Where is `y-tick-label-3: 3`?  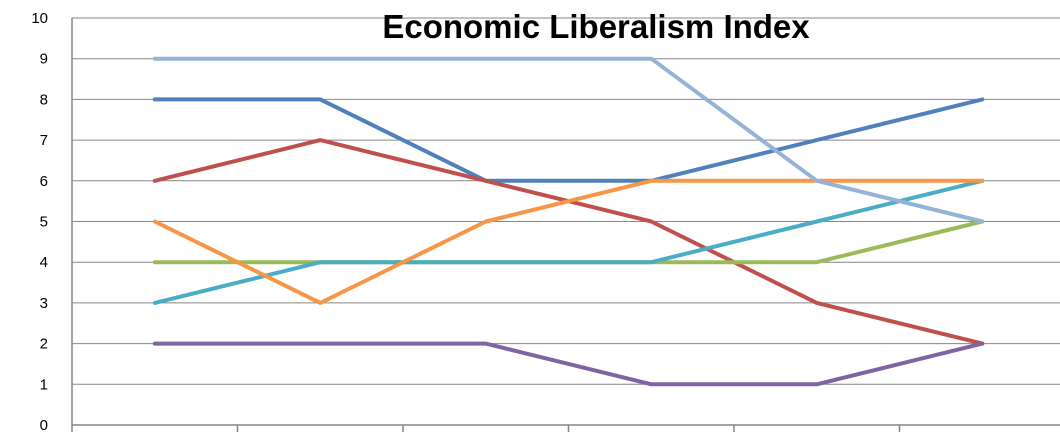
y-tick-label-3: 3 is located at coordinates (44, 303).